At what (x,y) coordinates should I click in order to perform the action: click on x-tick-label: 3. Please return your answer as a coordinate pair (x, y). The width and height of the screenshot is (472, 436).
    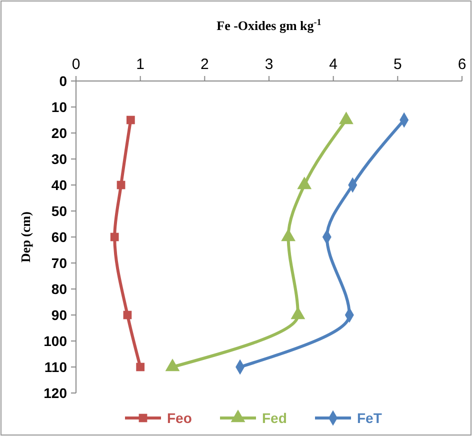
    Looking at the image, I should click on (269, 64).